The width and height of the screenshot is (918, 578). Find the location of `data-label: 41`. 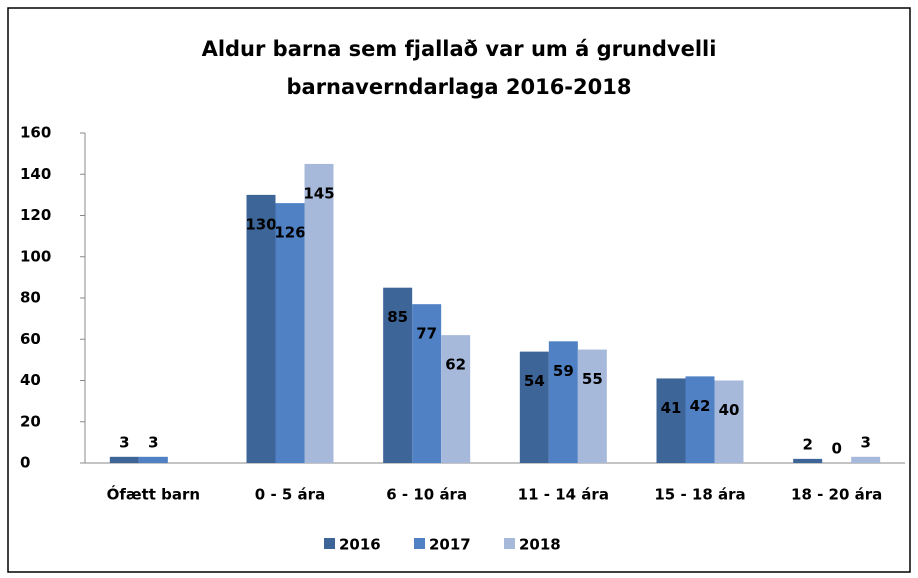

data-label: 41 is located at coordinates (671, 408).